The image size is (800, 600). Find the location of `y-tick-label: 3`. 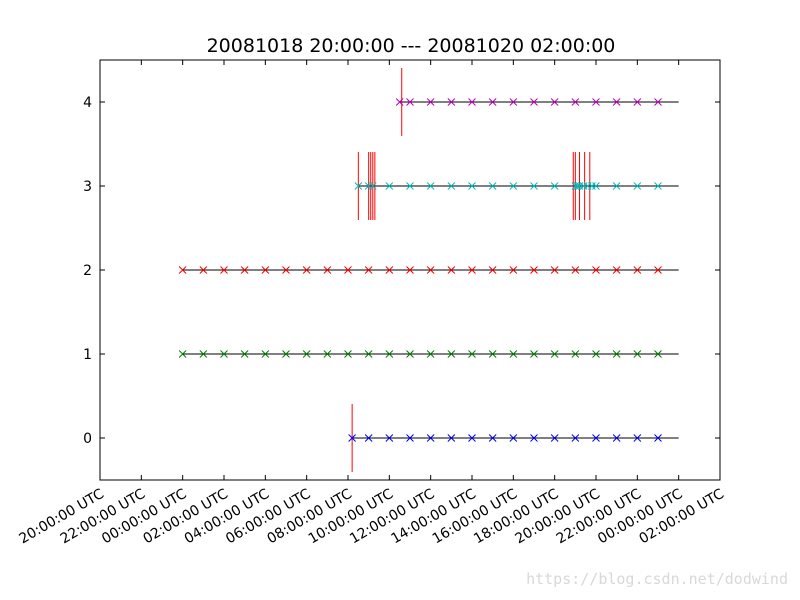

y-tick-label: 3 is located at coordinates (87, 187).